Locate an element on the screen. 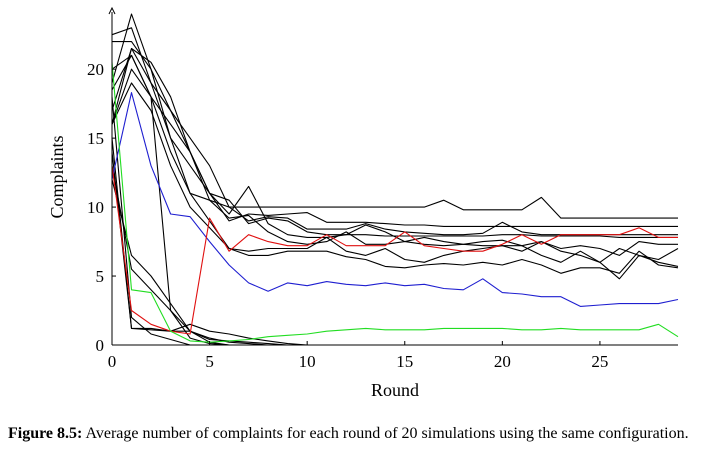  x-tick-label-15: 15 is located at coordinates (404, 361).